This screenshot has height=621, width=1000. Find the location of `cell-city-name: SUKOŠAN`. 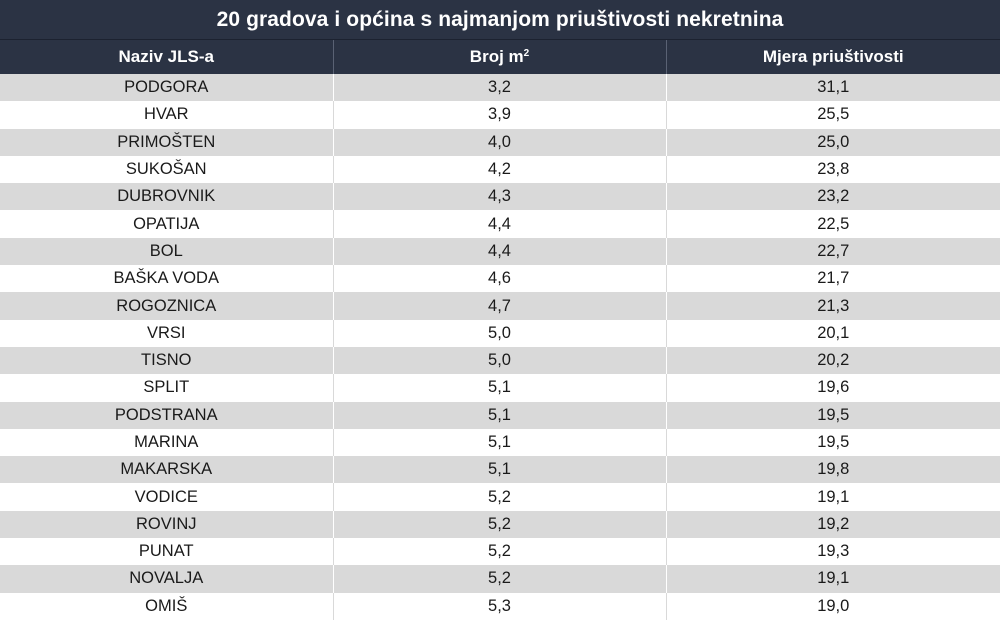

cell-city-name: SUKOŠAN is located at coordinates (166, 169).